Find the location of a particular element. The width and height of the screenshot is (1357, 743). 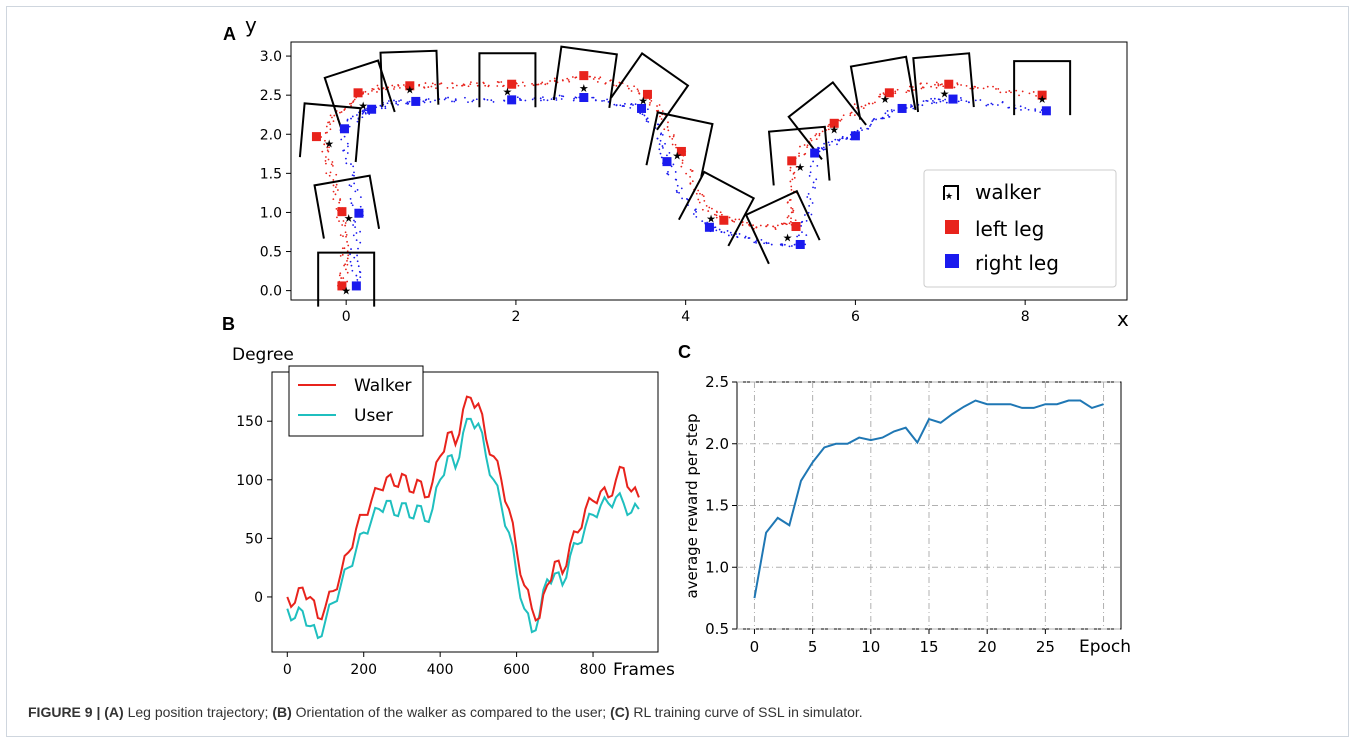

b-ytick-label: 0 is located at coordinates (258, 598).